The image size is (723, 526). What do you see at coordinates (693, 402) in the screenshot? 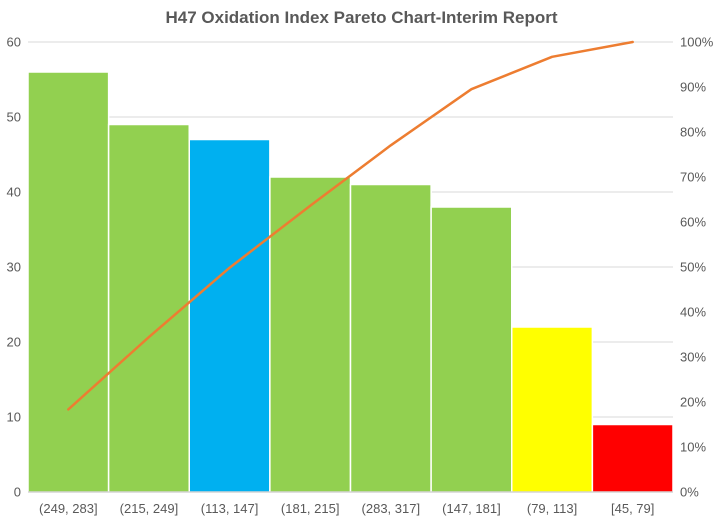
I see `y2-tick-label: 20%` at bounding box center [693, 402].